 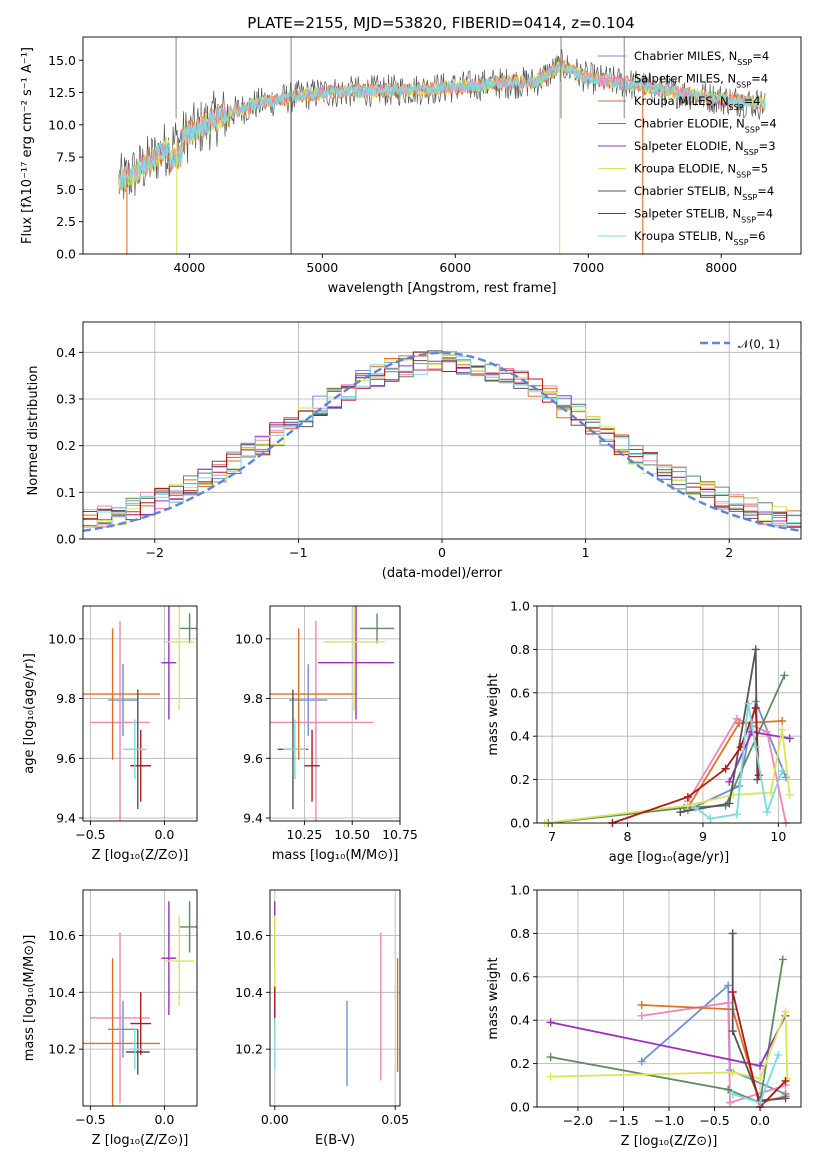 I want to click on x-tick-label: 10, so click(x=778, y=836).